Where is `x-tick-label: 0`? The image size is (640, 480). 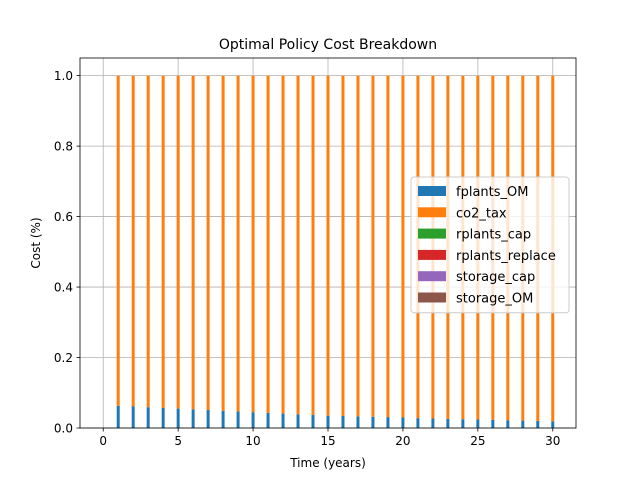 x-tick-label: 0 is located at coordinates (103, 441).